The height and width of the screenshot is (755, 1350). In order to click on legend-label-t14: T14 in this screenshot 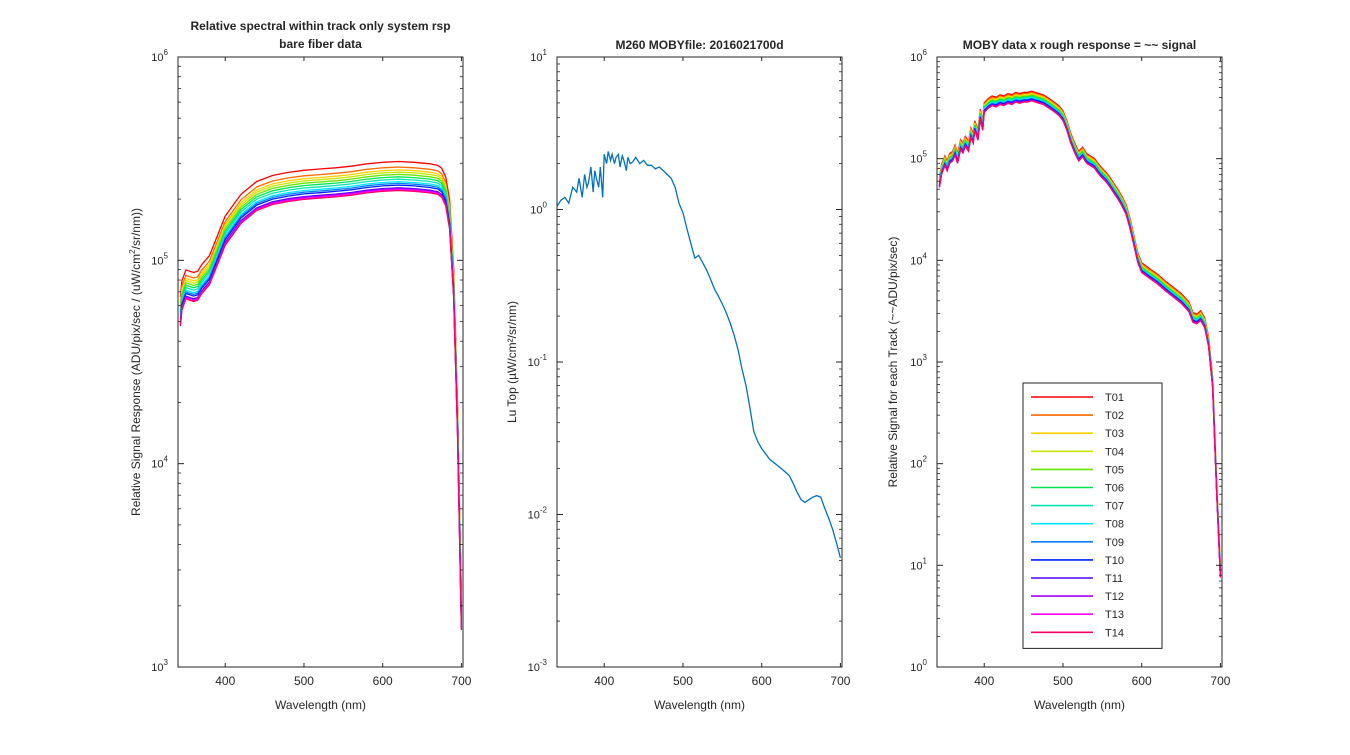, I will do `click(1114, 633)`.